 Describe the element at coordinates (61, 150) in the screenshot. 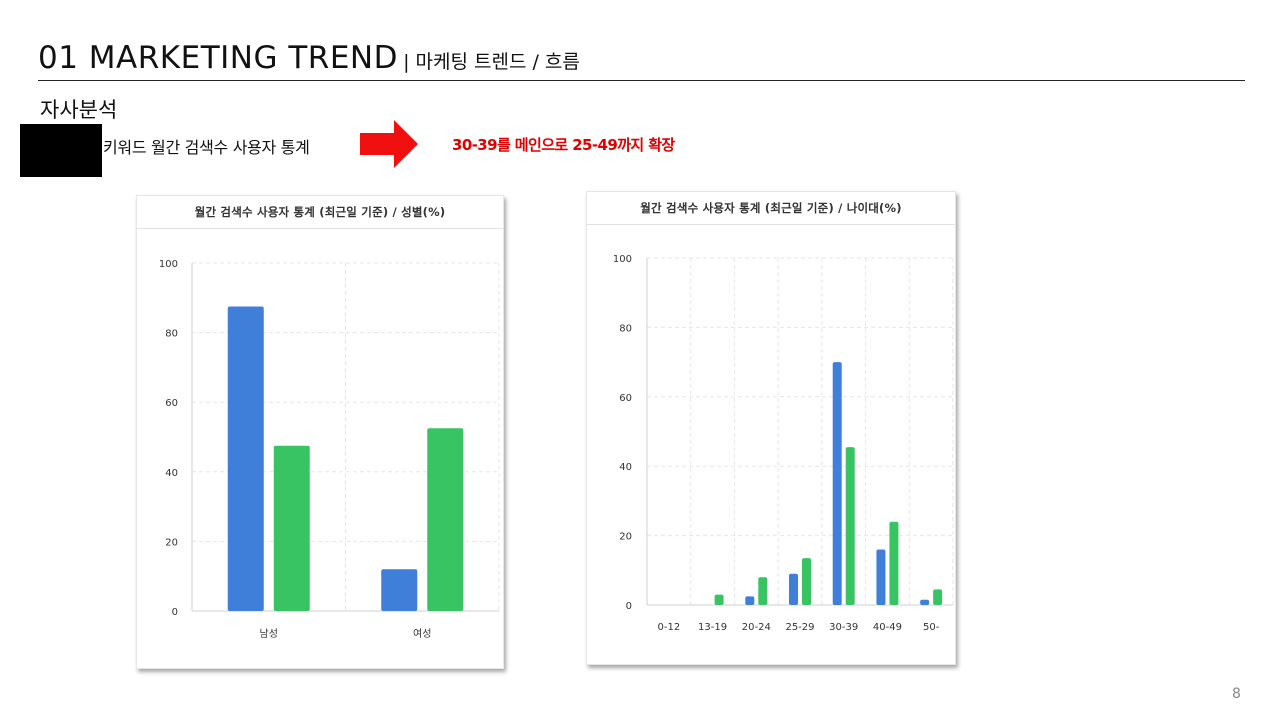

I see `redacted-block` at that location.